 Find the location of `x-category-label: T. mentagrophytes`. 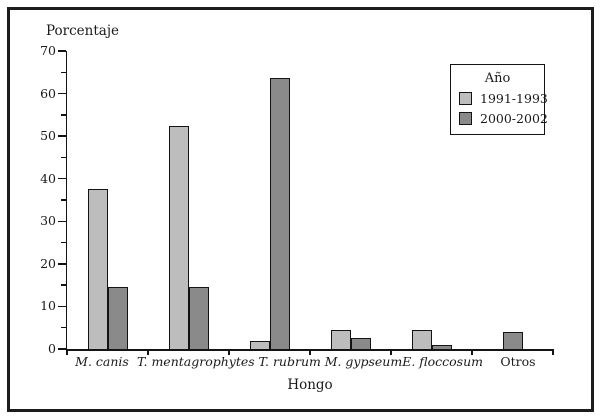

x-category-label: T. mentagrophytes is located at coordinates (196, 361).